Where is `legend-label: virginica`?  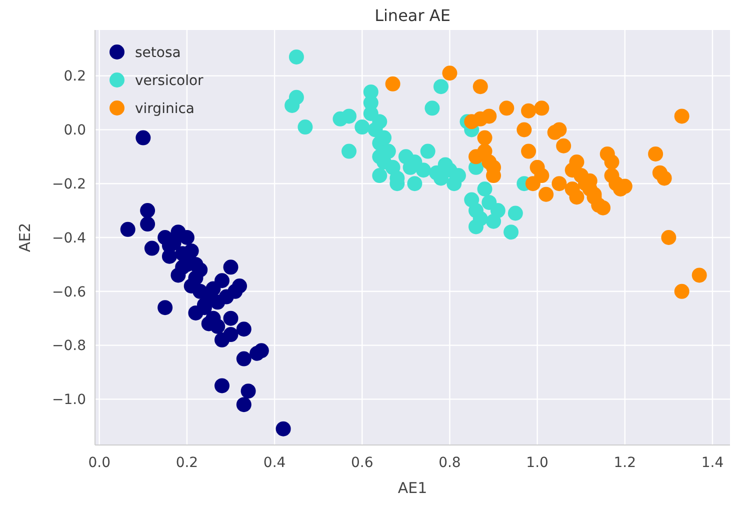 legend-label: virginica is located at coordinates (164, 108).